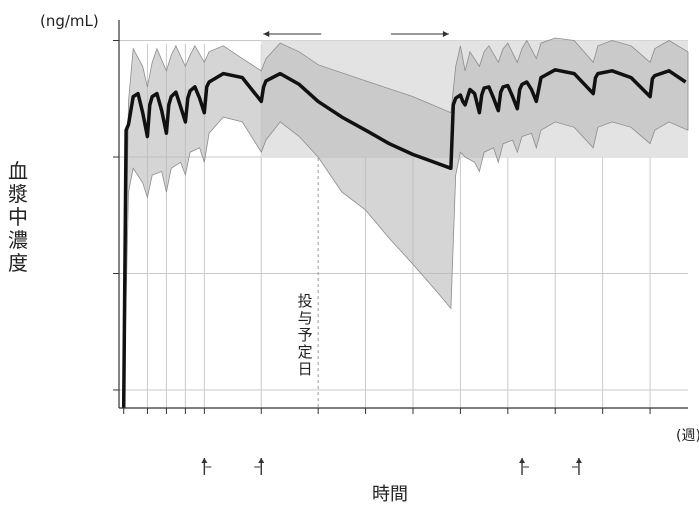 The image size is (699, 506). What do you see at coordinates (18, 263) in the screenshot?
I see `y-axis-title-char: 度` at bounding box center [18, 263].